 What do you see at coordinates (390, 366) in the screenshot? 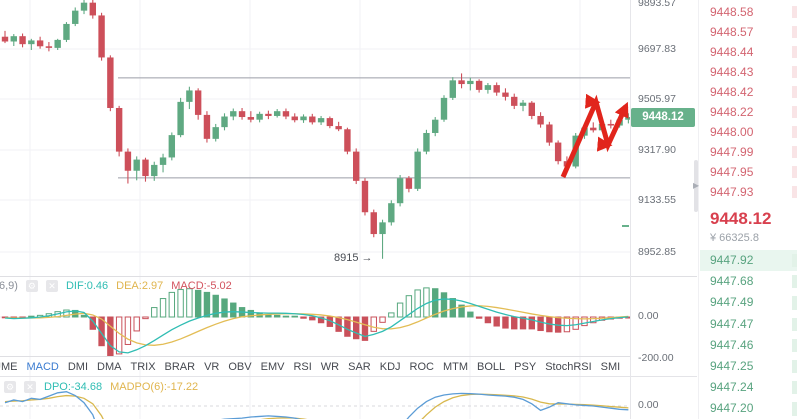
I see `tab-kdj: KDJ` at bounding box center [390, 366].